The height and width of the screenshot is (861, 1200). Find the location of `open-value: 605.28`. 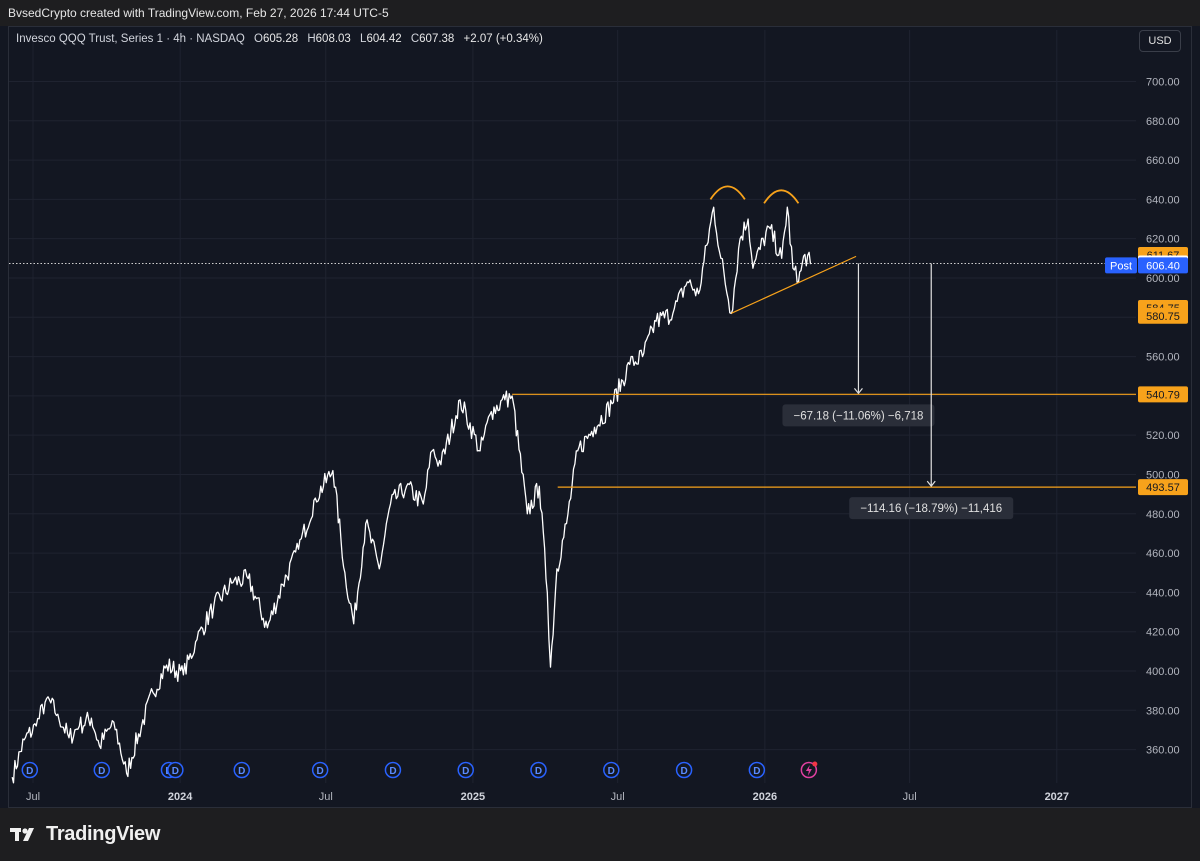

open-value: 605.28 is located at coordinates (280, 39).